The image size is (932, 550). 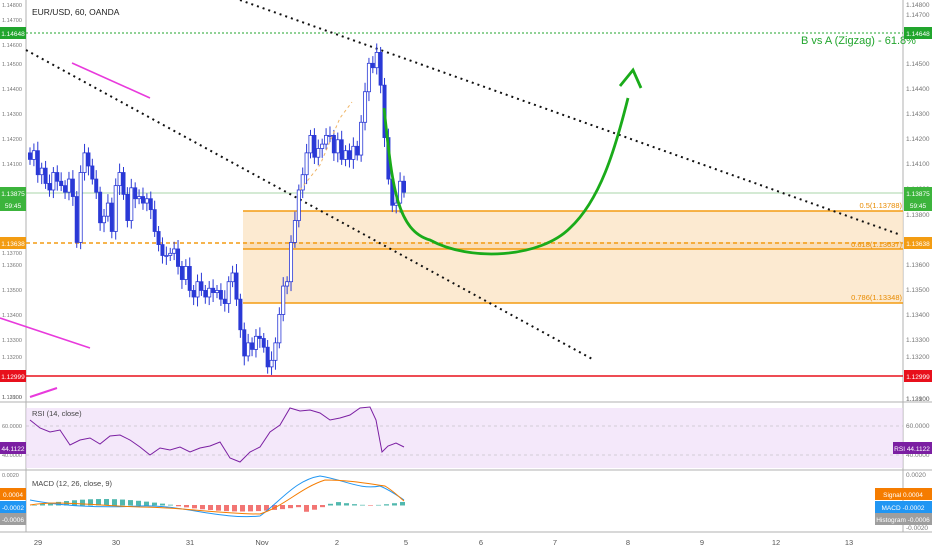 What do you see at coordinates (918, 64) in the screenshot?
I see `price-tick: 1.14500` at bounding box center [918, 64].